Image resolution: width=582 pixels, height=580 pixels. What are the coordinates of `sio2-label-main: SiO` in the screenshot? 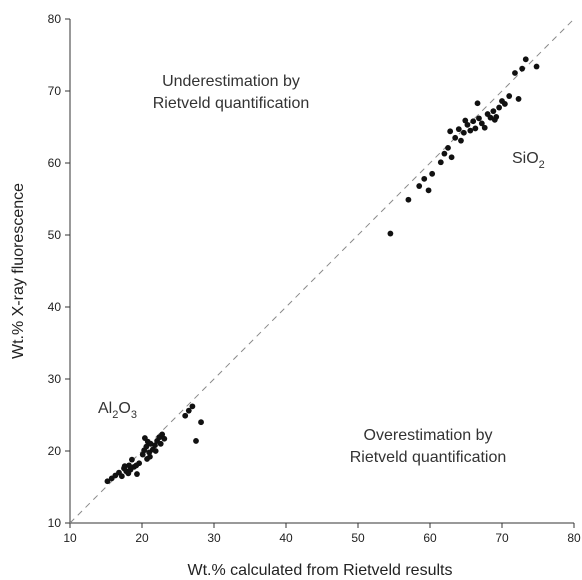 It's located at (525, 158).